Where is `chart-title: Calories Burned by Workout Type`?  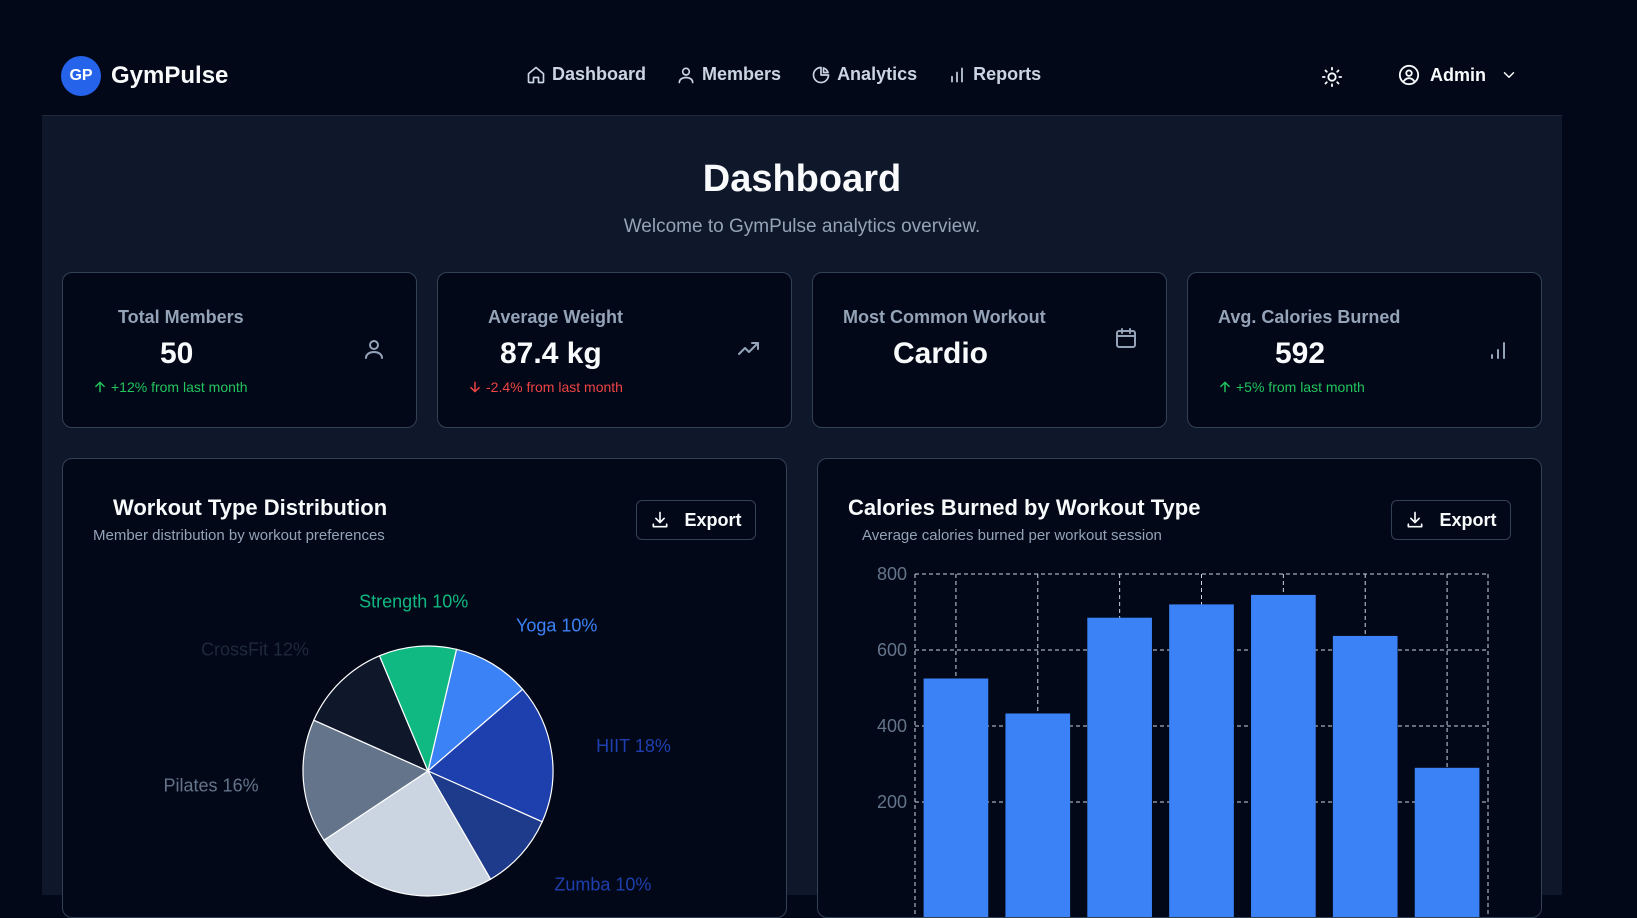
chart-title: Calories Burned by Workout Type is located at coordinates (1024, 507).